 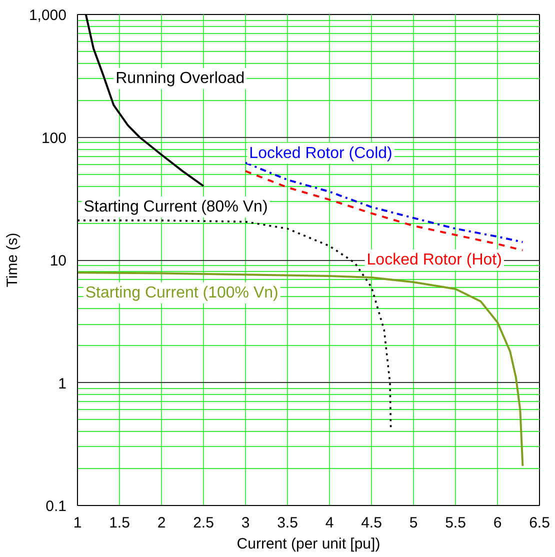 What do you see at coordinates (413, 523) in the screenshot?
I see `x-tick-label: 5` at bounding box center [413, 523].